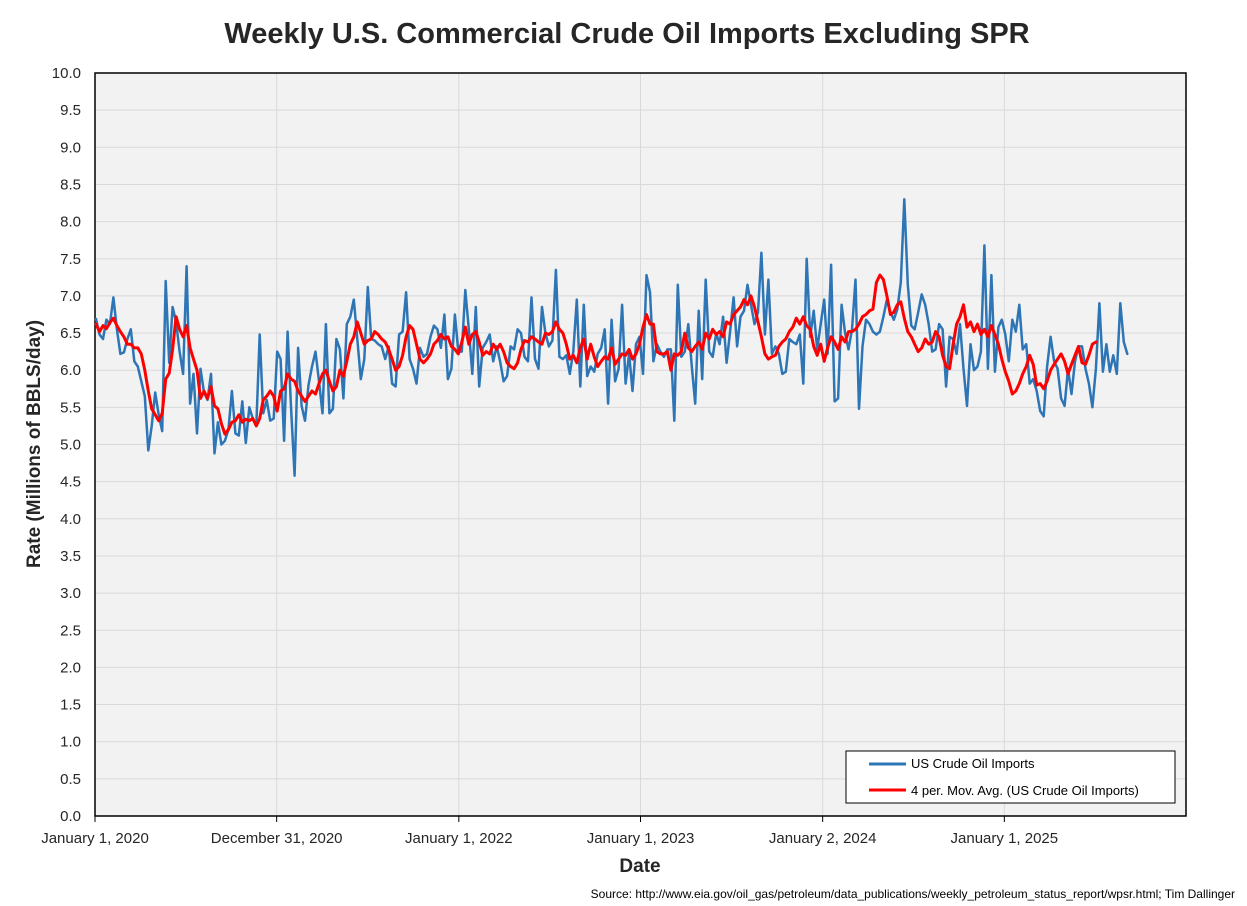  I want to click on y-tick-label: 0.5, so click(70, 779).